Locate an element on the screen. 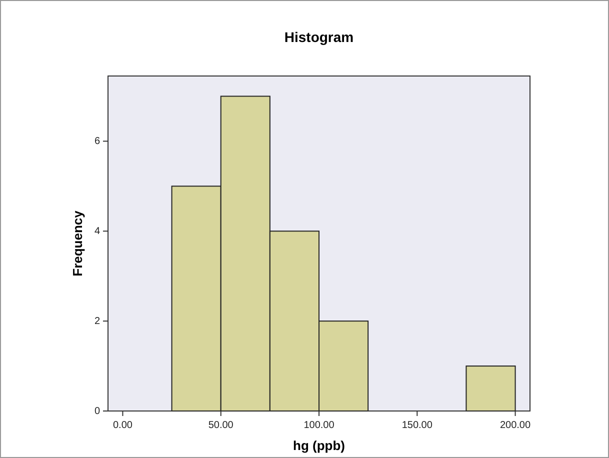 This screenshot has width=609, height=458. y-tick-label: 6 is located at coordinates (97, 142).